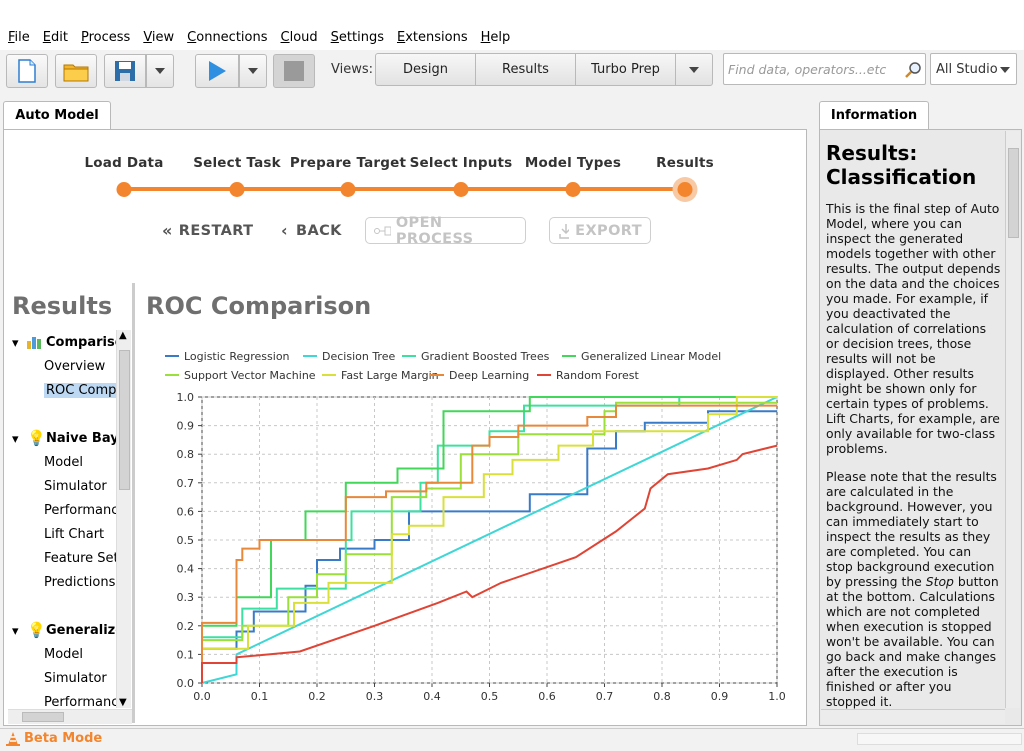 The image size is (1024, 751). I want to click on step-dot-results, so click(685, 189).